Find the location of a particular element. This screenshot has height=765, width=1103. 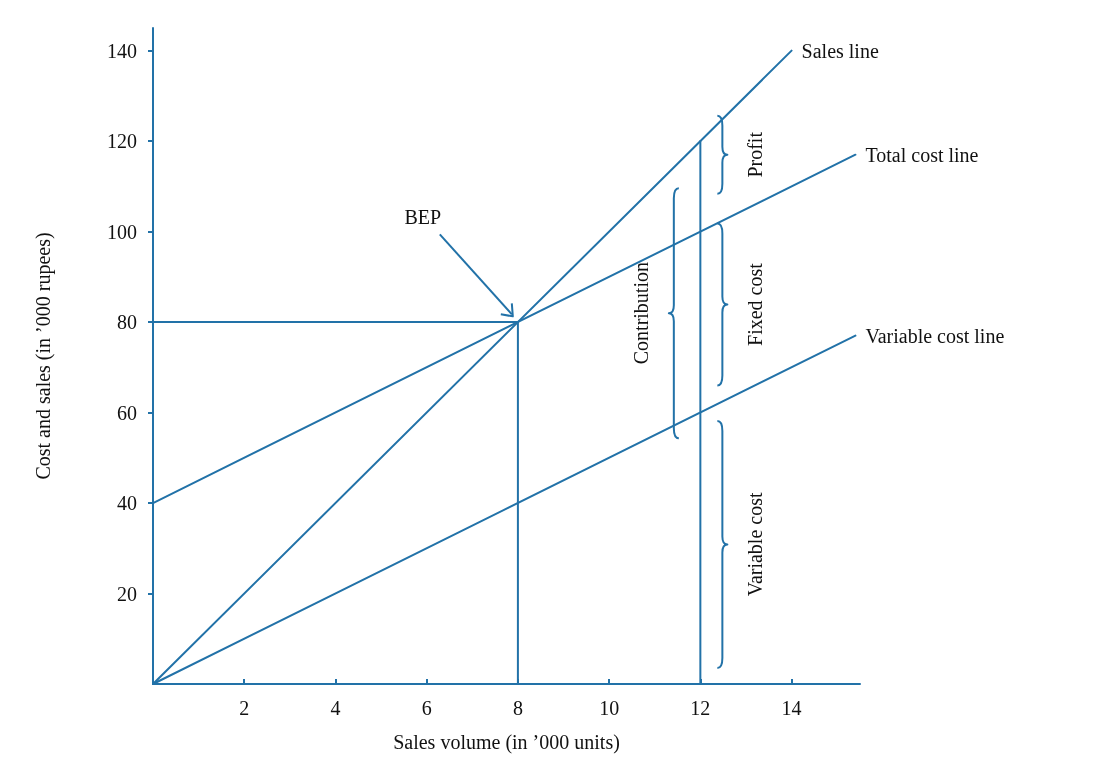

y-tick-label: 140 is located at coordinates (122, 50).